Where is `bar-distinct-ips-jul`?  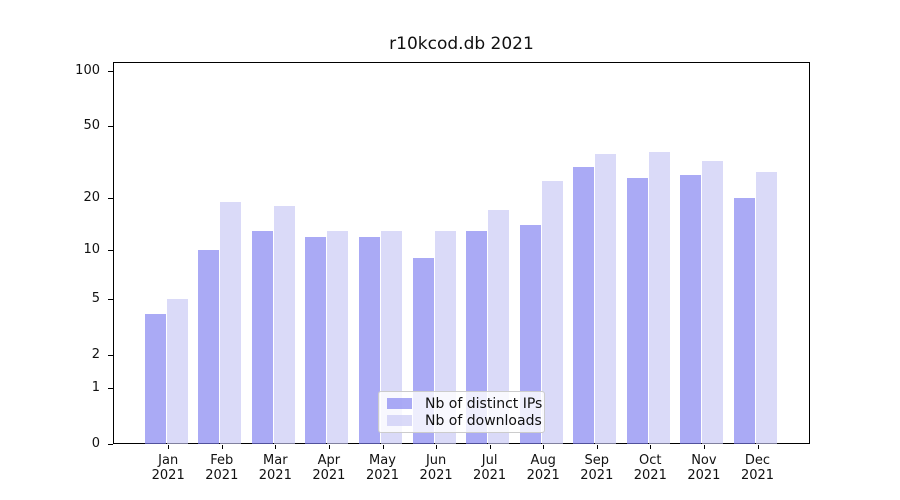
bar-distinct-ips-jul is located at coordinates (477, 337).